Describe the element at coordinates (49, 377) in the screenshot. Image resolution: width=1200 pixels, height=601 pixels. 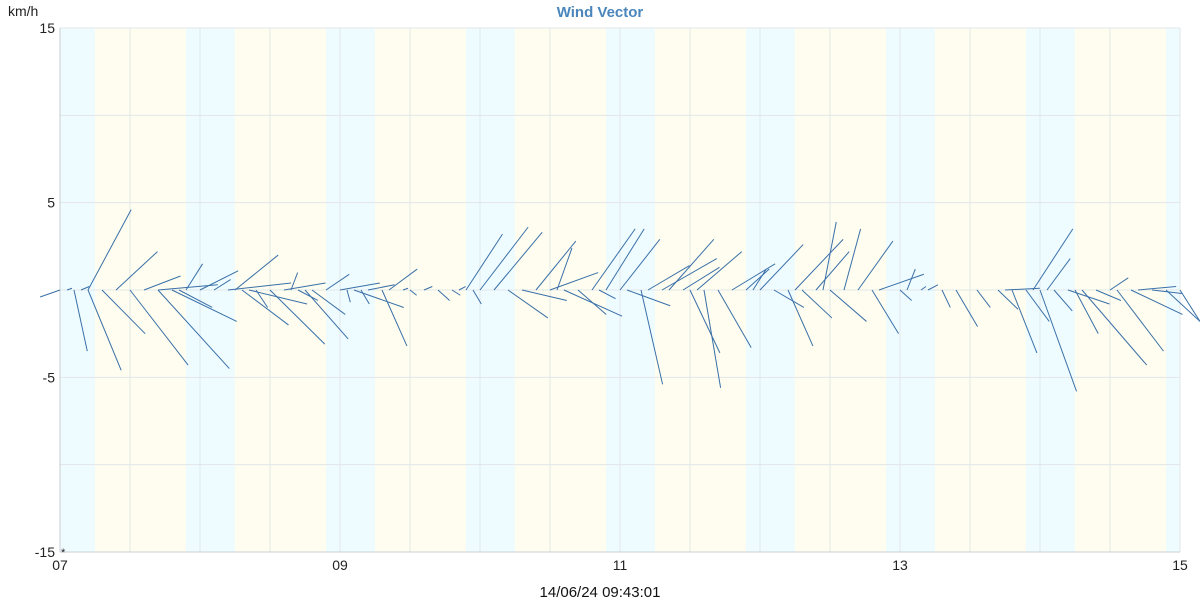
I see `y-tick-label: -5` at that location.